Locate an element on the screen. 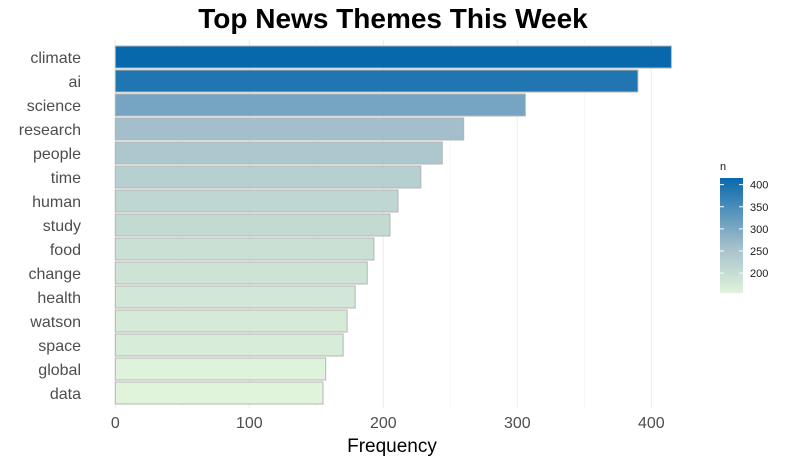 The height and width of the screenshot is (463, 786). category-label: people is located at coordinates (57, 154).